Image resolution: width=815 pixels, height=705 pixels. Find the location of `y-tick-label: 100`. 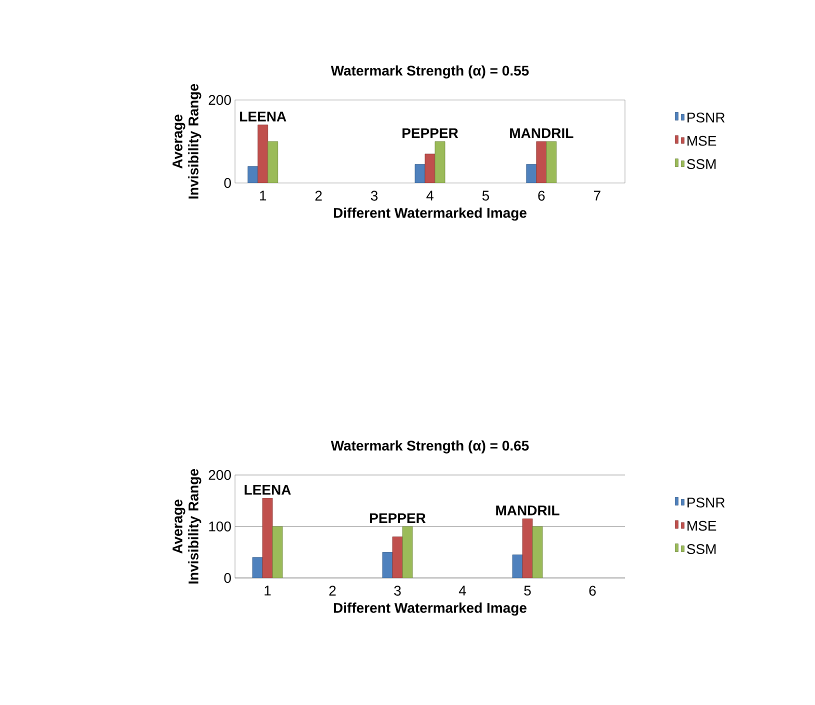

y-tick-label: 100 is located at coordinates (220, 527).